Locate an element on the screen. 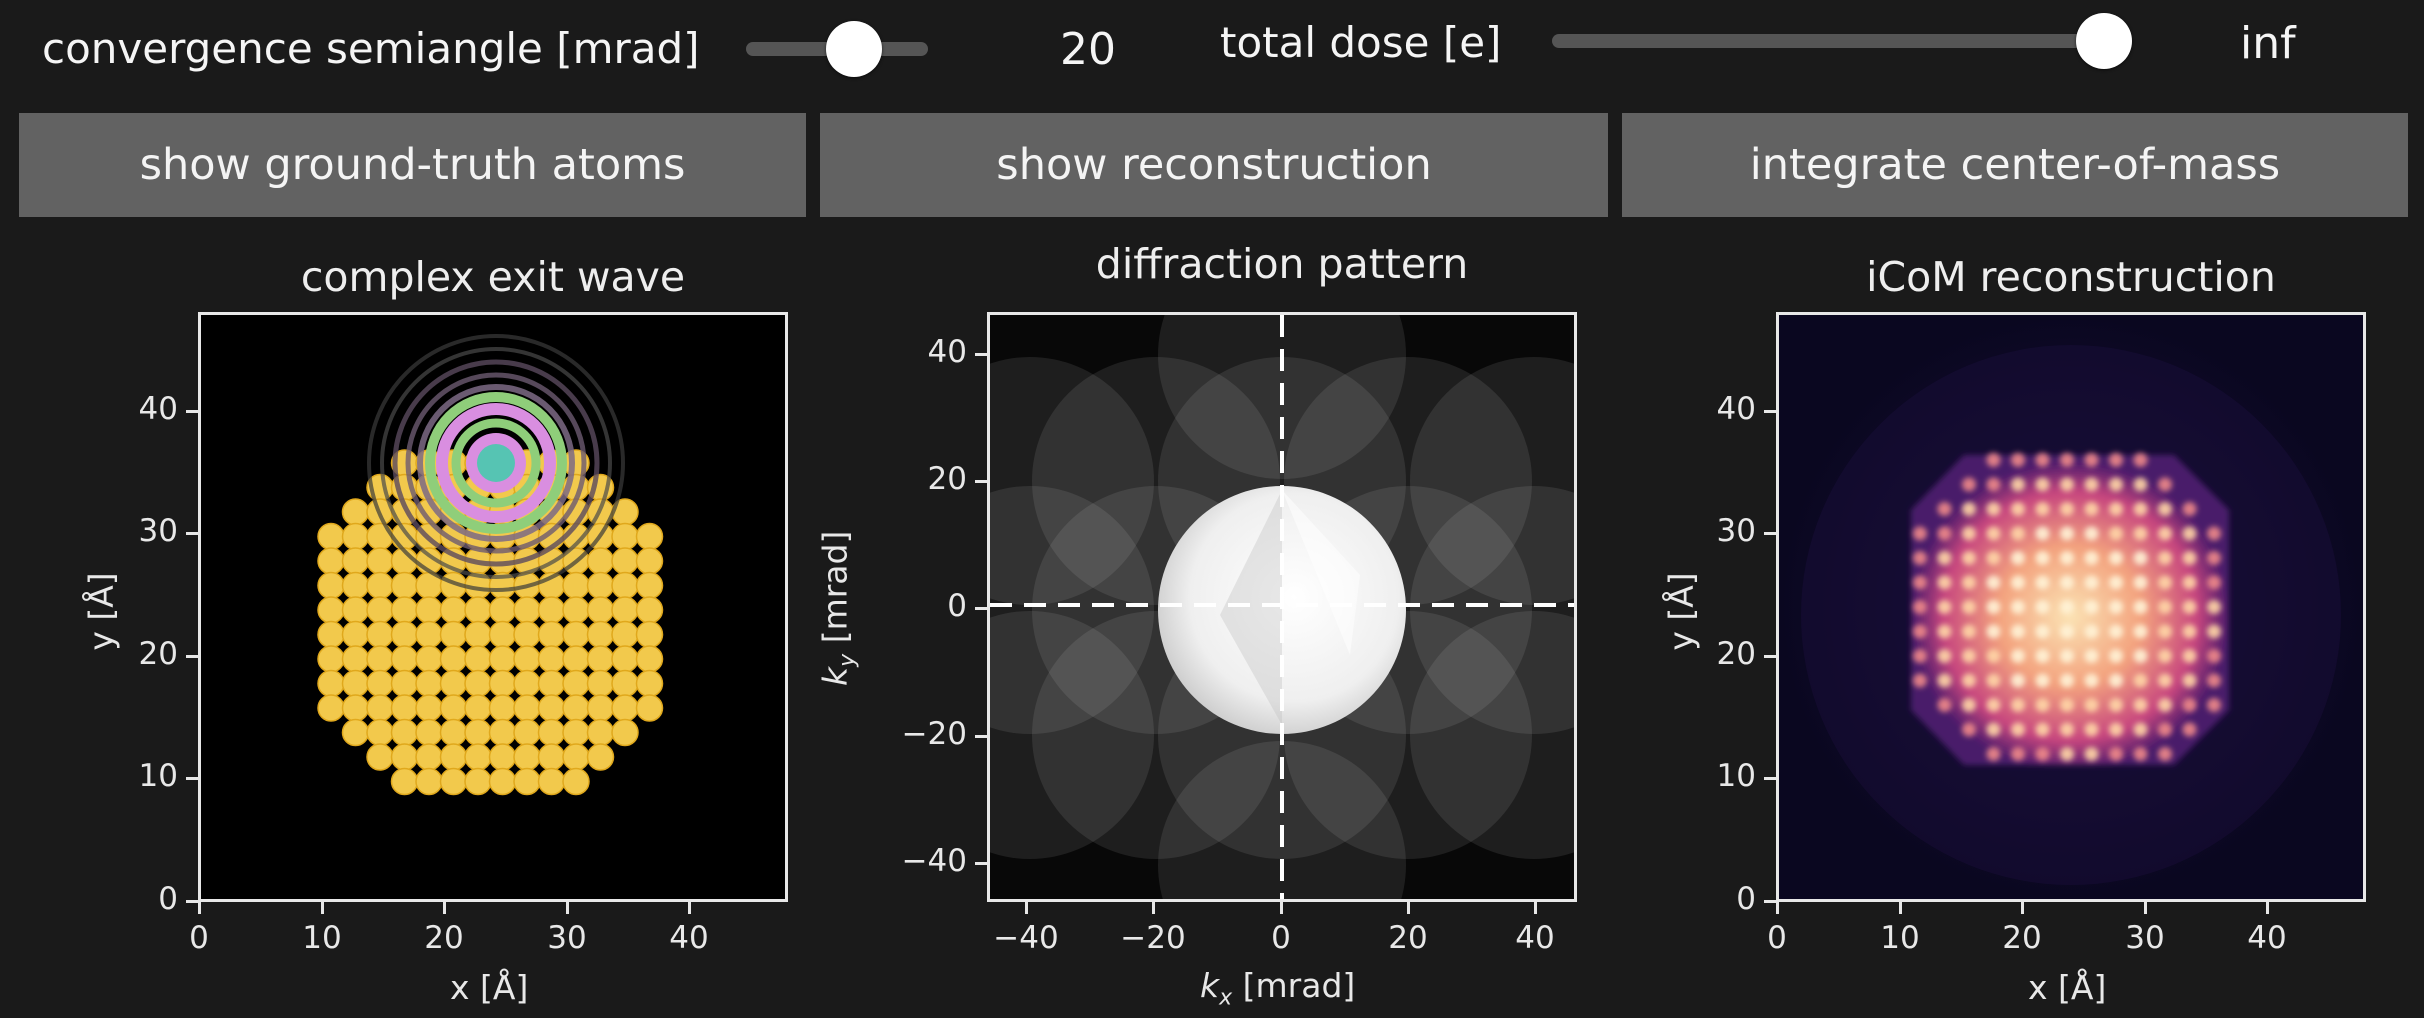 This screenshot has width=2424, height=1018. x-tick-label: 10 is located at coordinates (322, 938).